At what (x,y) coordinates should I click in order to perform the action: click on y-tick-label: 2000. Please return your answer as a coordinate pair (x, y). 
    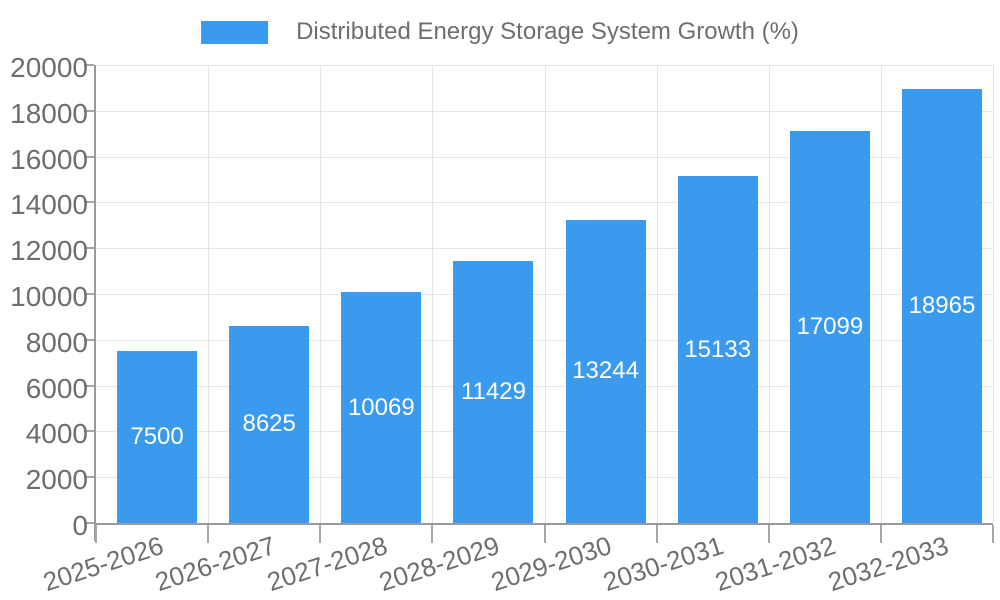
    Looking at the image, I should click on (56, 480).